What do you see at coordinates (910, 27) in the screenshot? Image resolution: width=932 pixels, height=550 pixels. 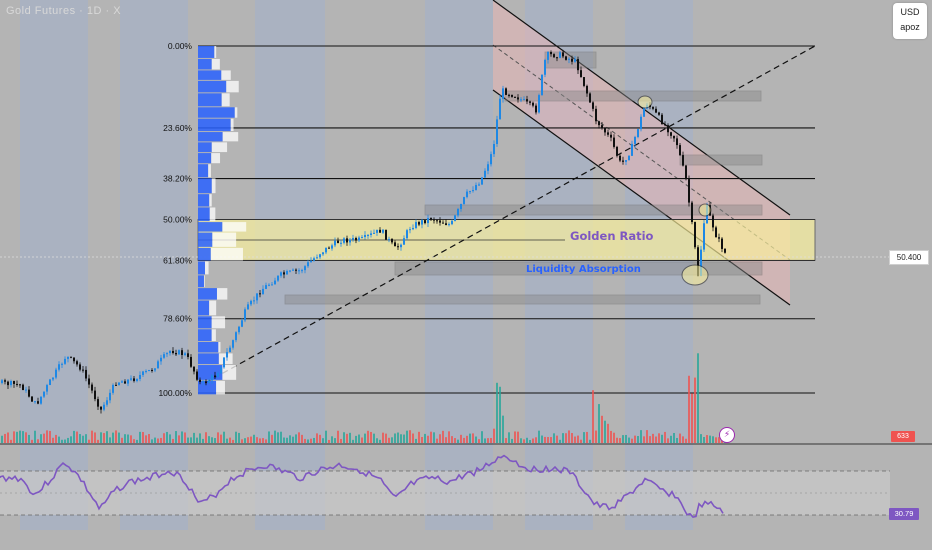 I see `user-label: apoz` at bounding box center [910, 27].